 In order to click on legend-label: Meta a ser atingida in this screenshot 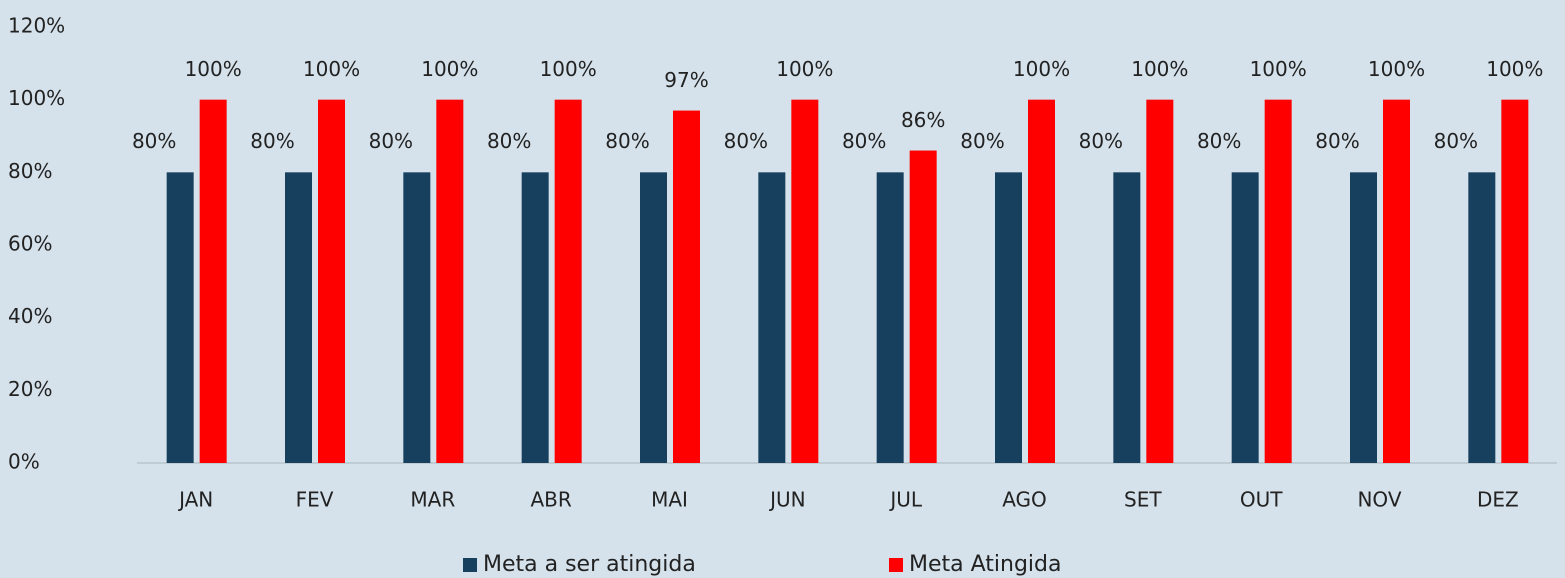, I will do `click(589, 564)`.